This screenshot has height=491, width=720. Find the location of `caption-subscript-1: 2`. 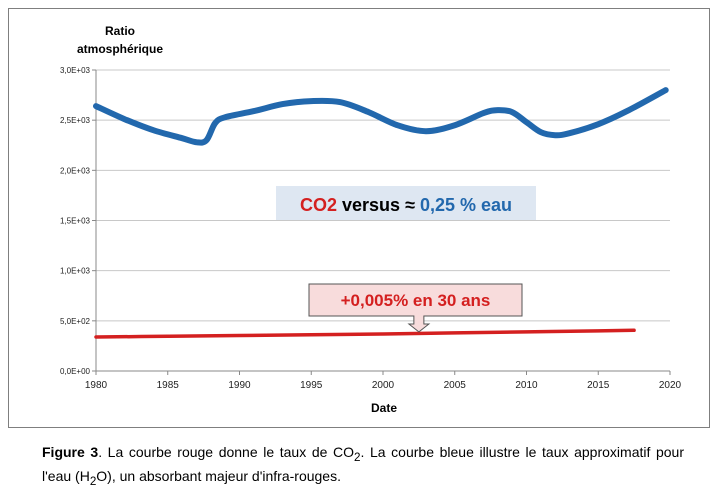

caption-subscript-1: 2 is located at coordinates (357, 457).